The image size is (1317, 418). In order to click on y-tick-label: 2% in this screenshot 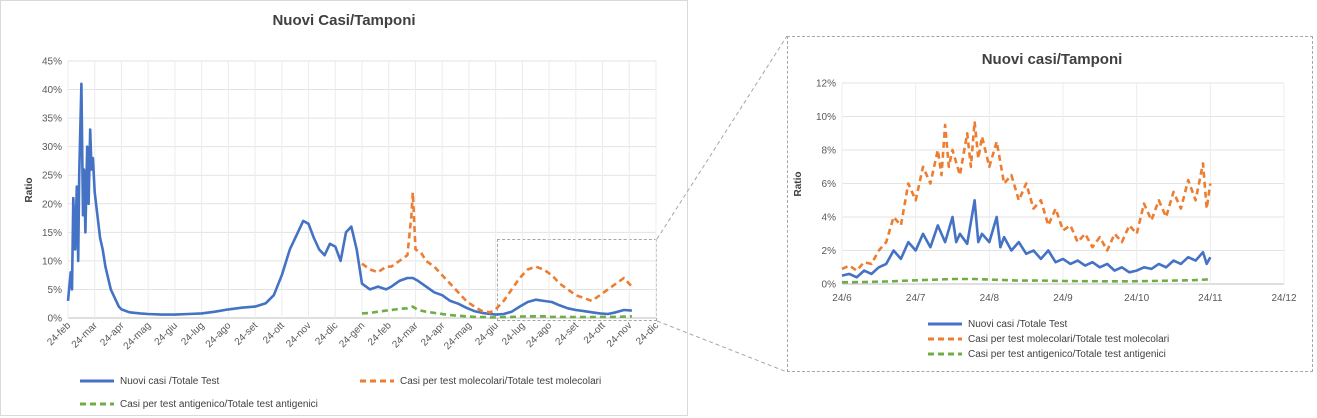, I will do `click(829, 251)`.